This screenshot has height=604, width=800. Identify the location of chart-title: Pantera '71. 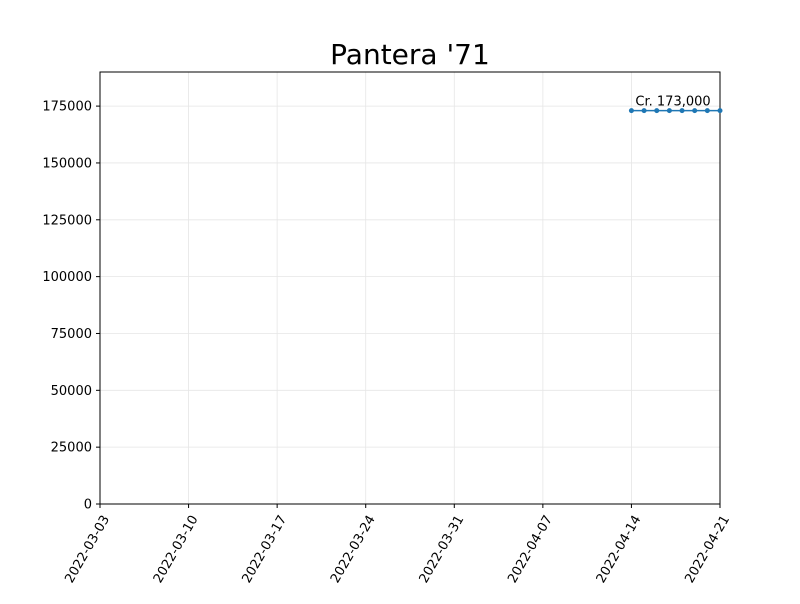
(410, 54).